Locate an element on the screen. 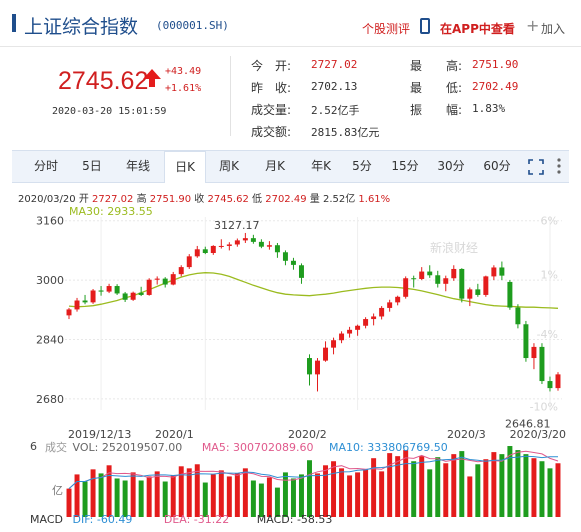 Image resolution: width=581 pixels, height=532 pixels. volume-label: 成交量: is located at coordinates (271, 110).